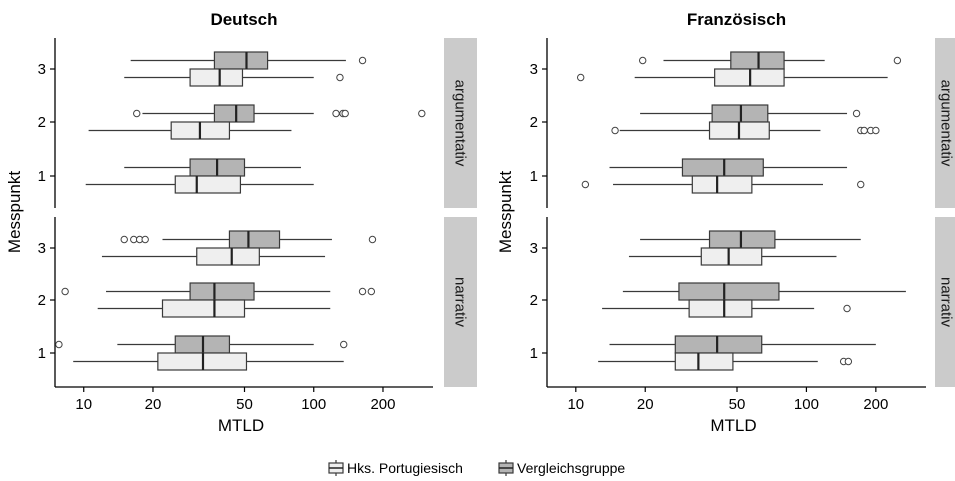  I want to click on legend: Hks. Portugiesisch Vergleichsgruppe, so click(476, 468).